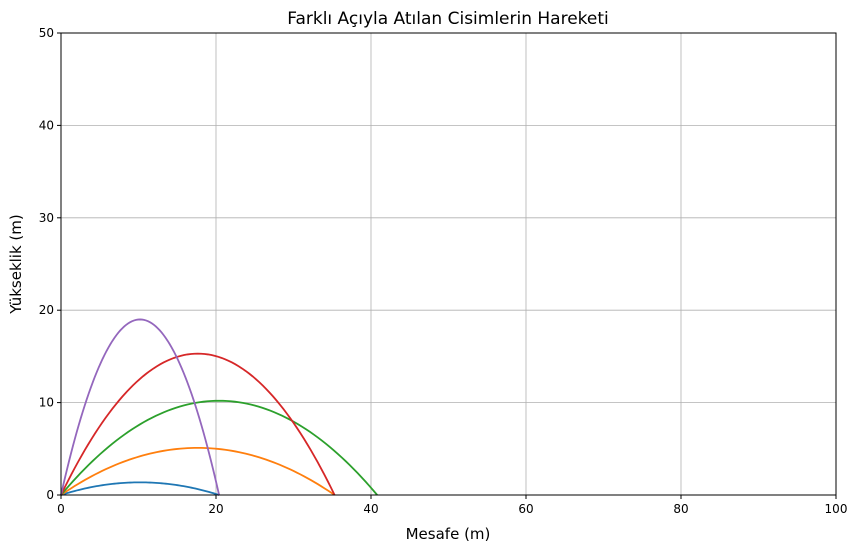  Describe the element at coordinates (46, 125) in the screenshot. I see `y-tick-label: 40` at that location.